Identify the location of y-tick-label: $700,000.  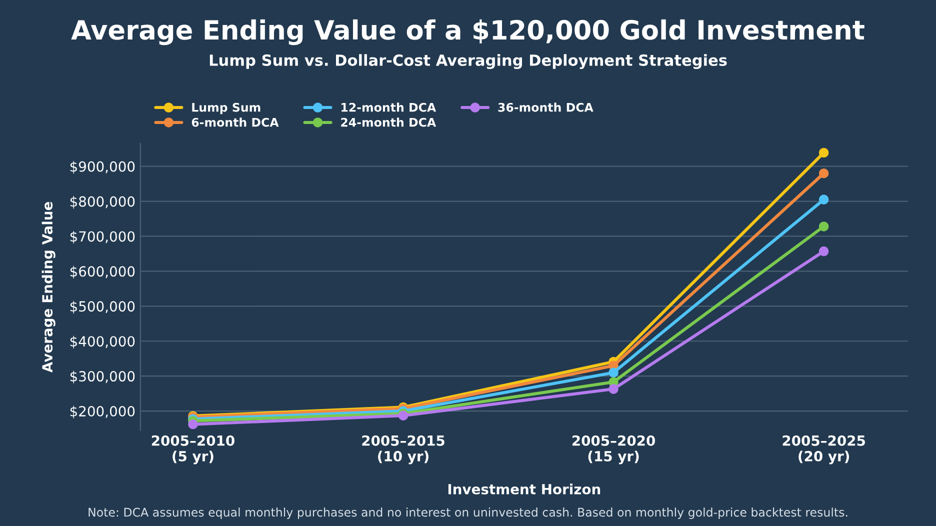
(102, 237).